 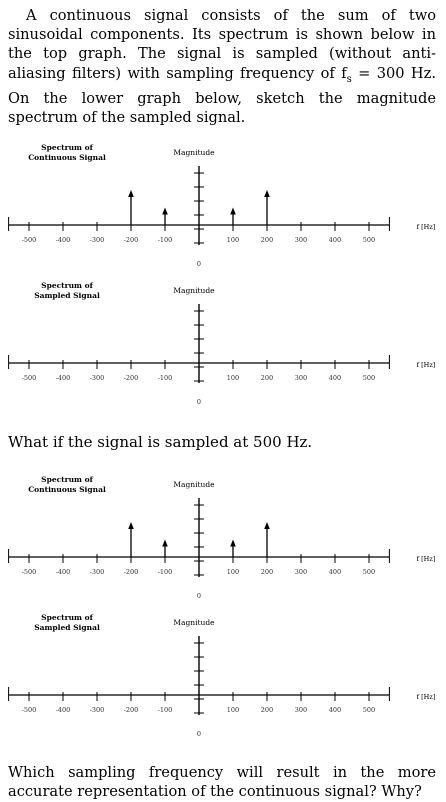 What do you see at coordinates (160, 442) in the screenshot?
I see `question-500hz: What if the signal is sampled at 500 Hz.` at bounding box center [160, 442].